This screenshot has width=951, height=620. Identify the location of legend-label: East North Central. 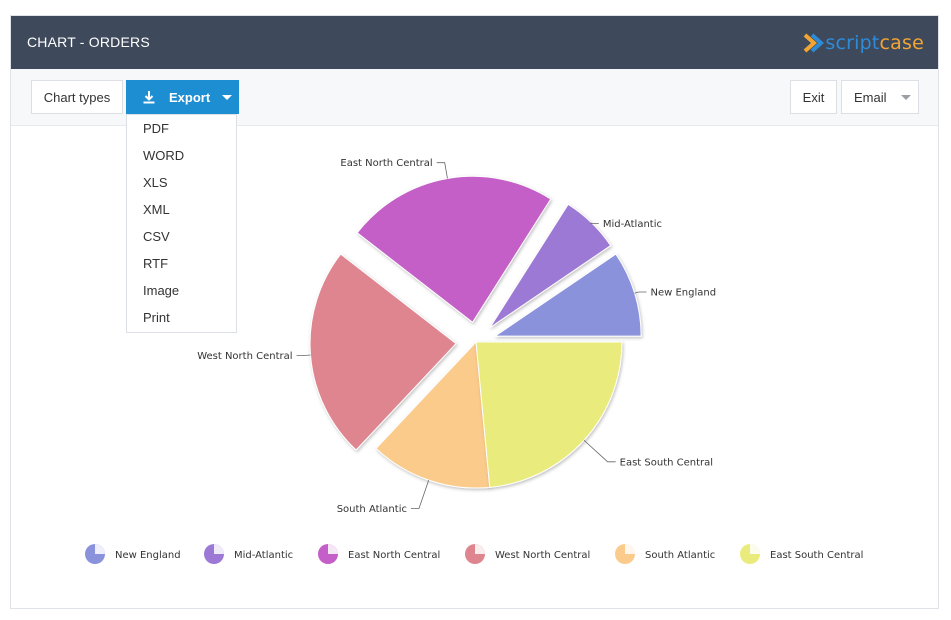
(394, 555).